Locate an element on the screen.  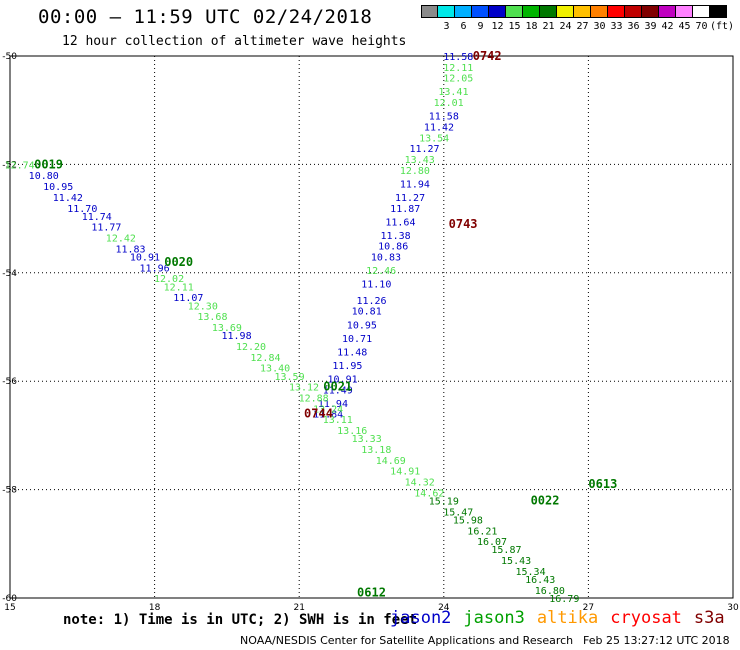
wave-height-value: 13.18 is located at coordinates (376, 450).